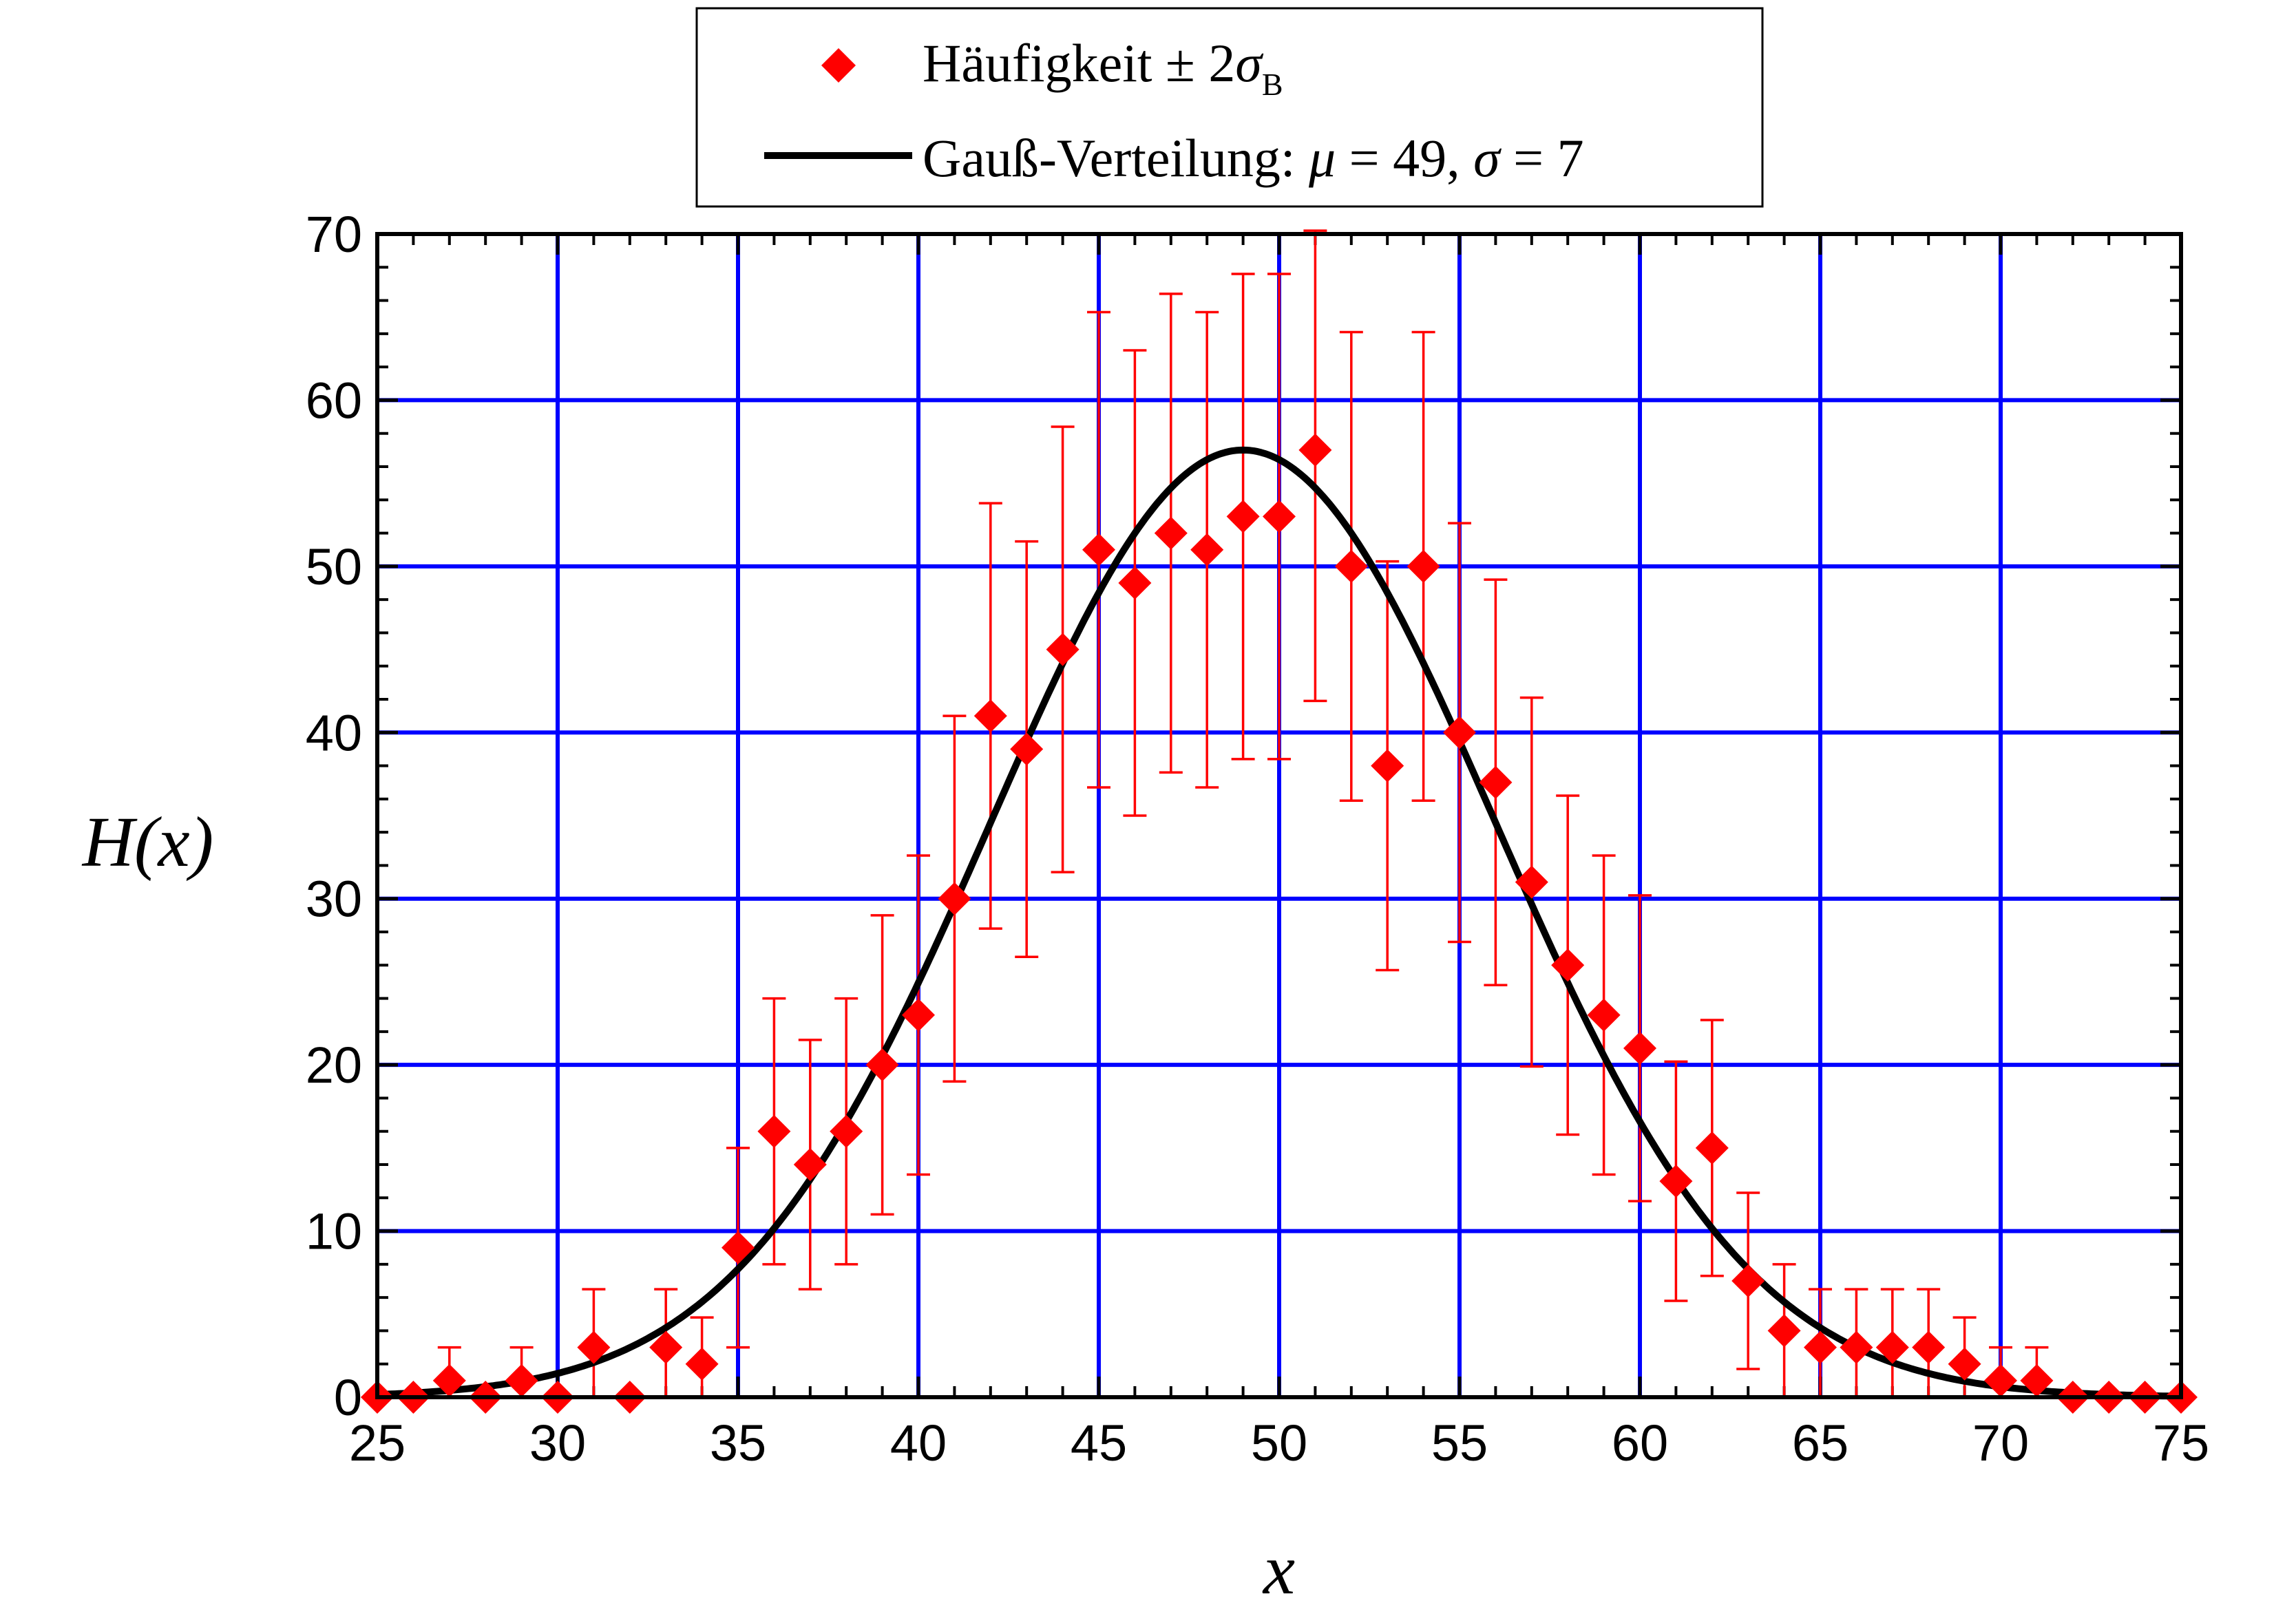 This screenshot has width=2296, height=1603. I want to click on legend-sigma-subscript: B, so click(1272, 85).